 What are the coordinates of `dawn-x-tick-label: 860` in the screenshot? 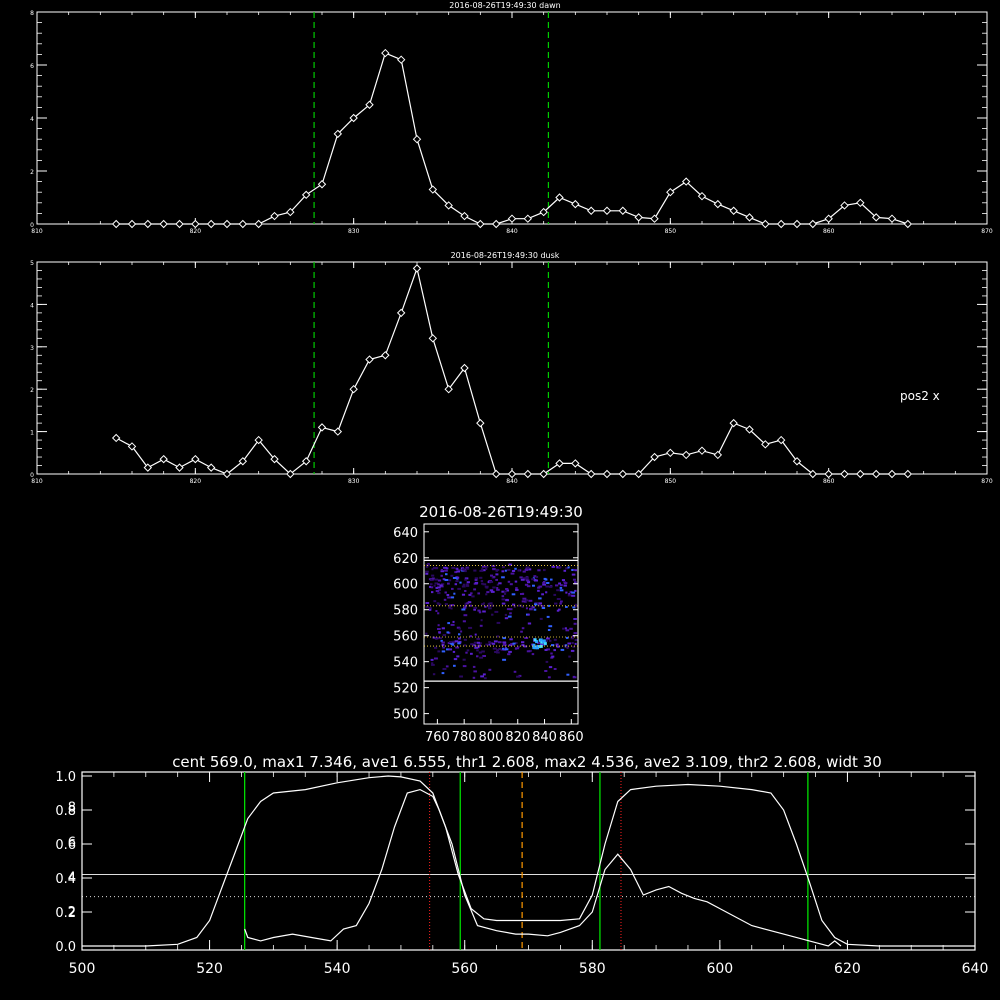 It's located at (829, 231).